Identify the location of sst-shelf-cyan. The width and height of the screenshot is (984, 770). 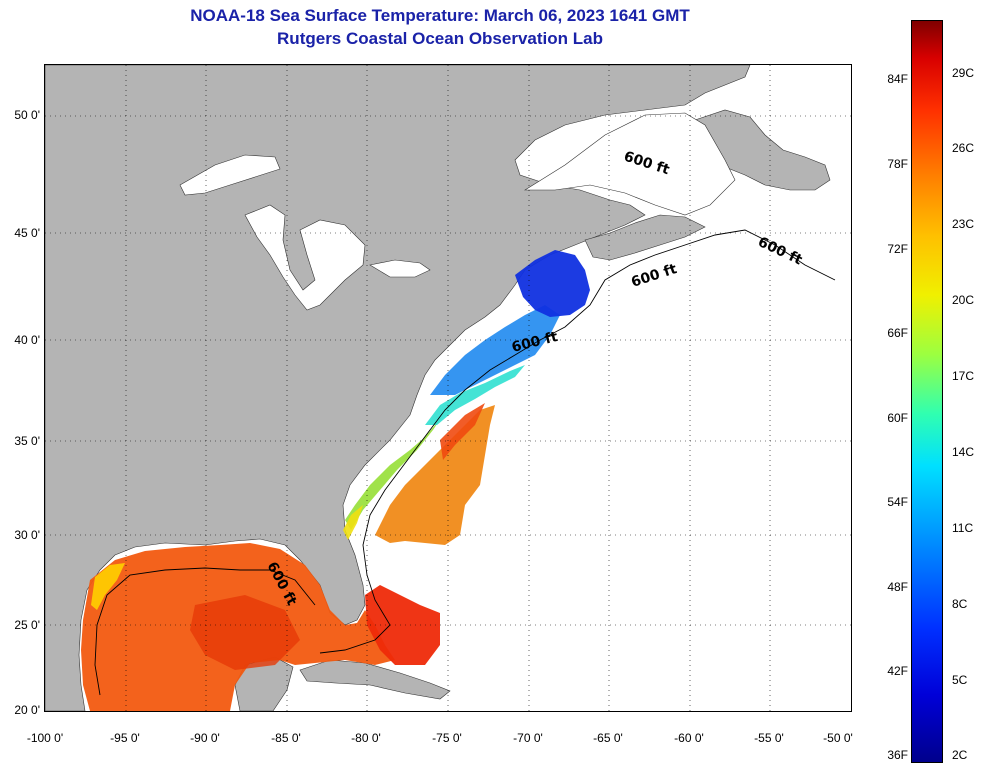
(475, 395).